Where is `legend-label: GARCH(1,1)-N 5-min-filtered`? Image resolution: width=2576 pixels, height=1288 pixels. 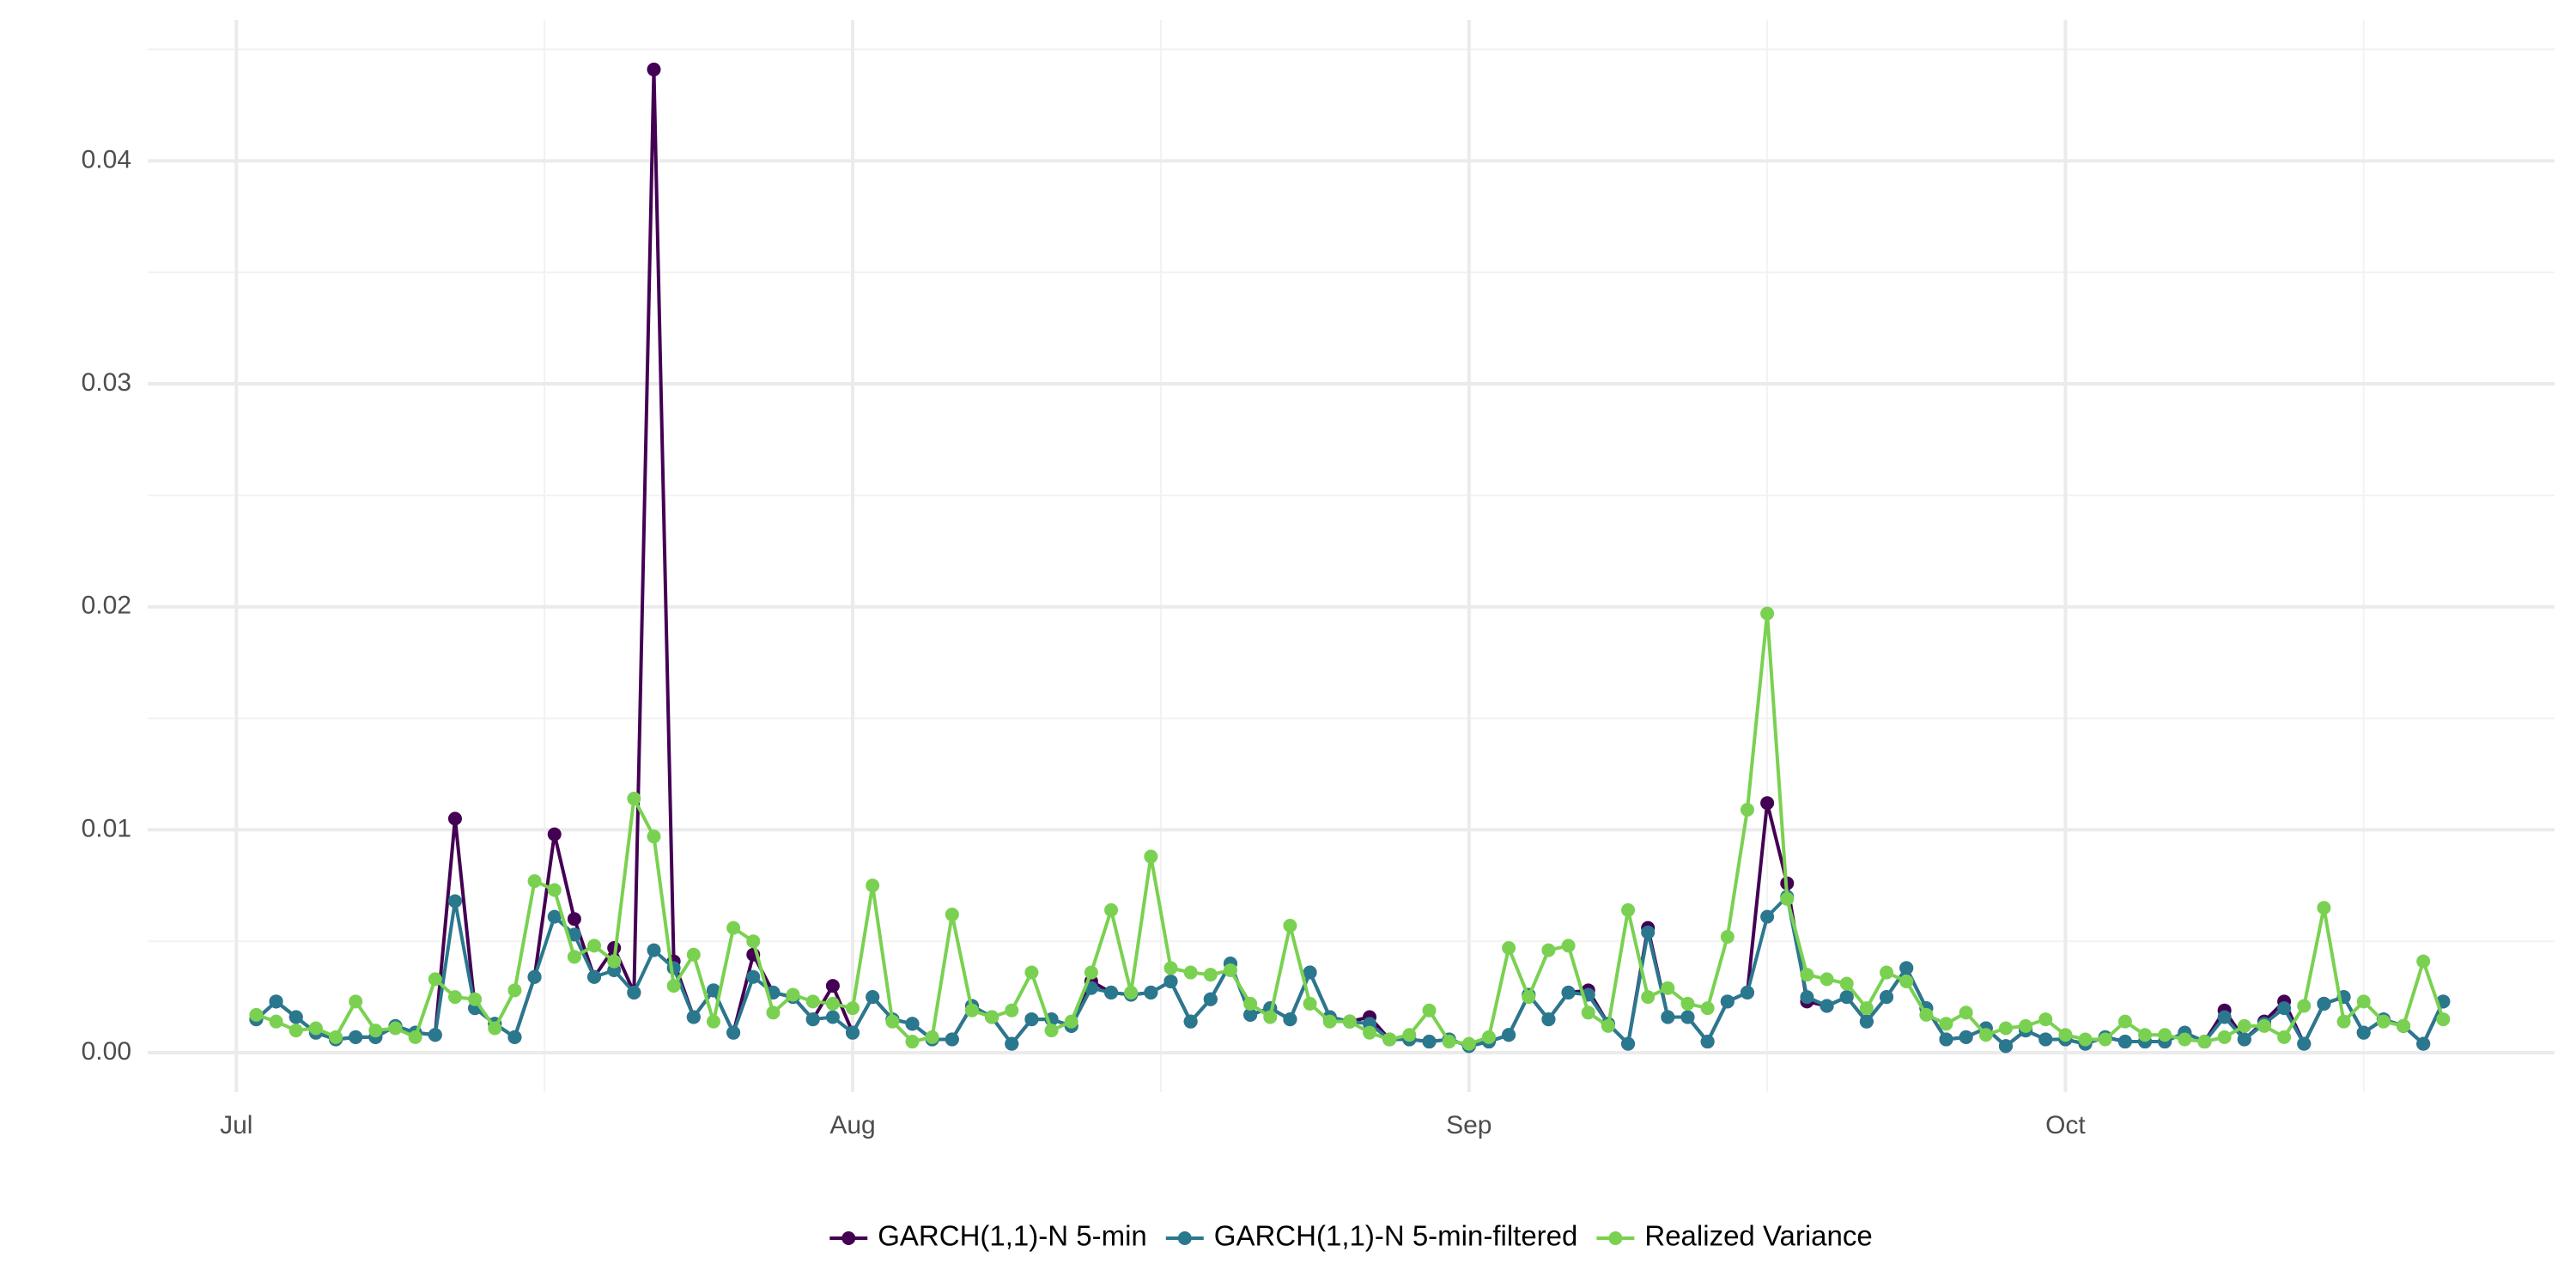
legend-label: GARCH(1,1)-N 5-min-filtered is located at coordinates (1396, 1236).